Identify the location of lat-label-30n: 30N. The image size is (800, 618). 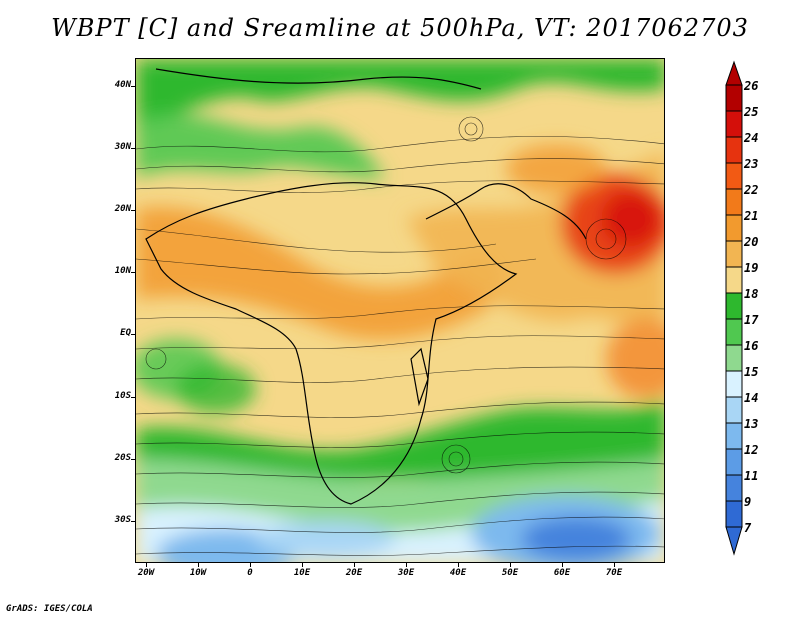
(122, 147).